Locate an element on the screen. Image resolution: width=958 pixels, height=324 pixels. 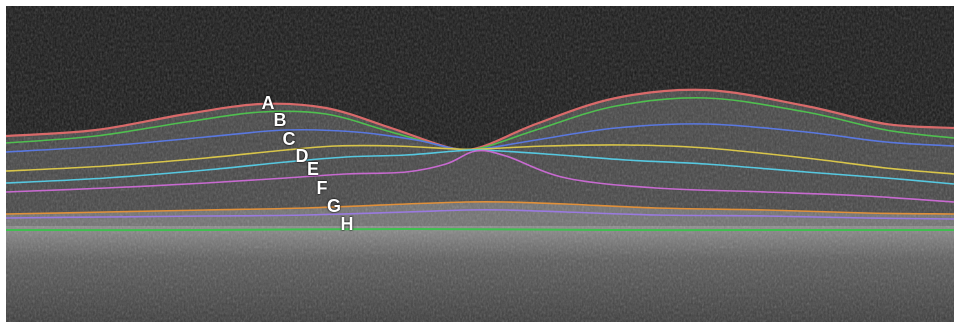
layer-label-h: H is located at coordinates (347, 224).